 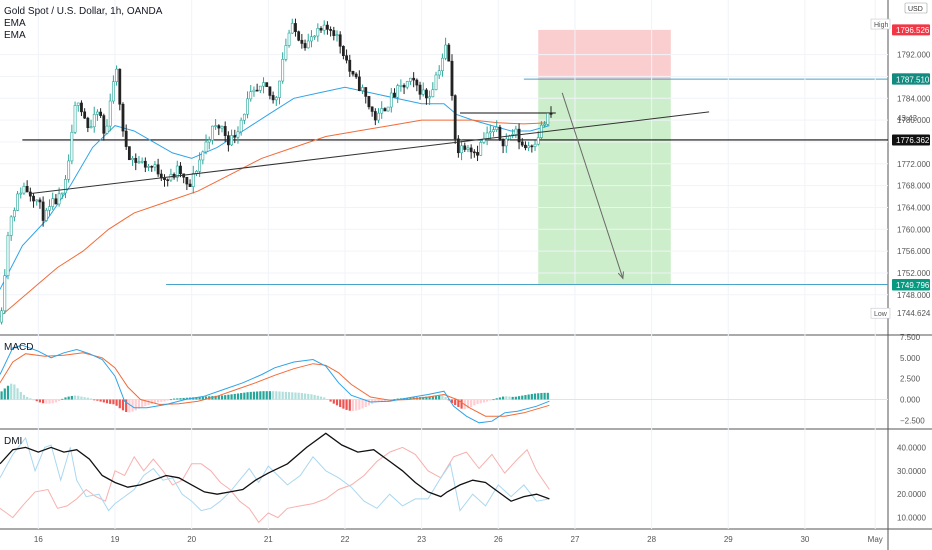 What do you see at coordinates (275, 467) in the screenshot?
I see `adx-line` at bounding box center [275, 467].